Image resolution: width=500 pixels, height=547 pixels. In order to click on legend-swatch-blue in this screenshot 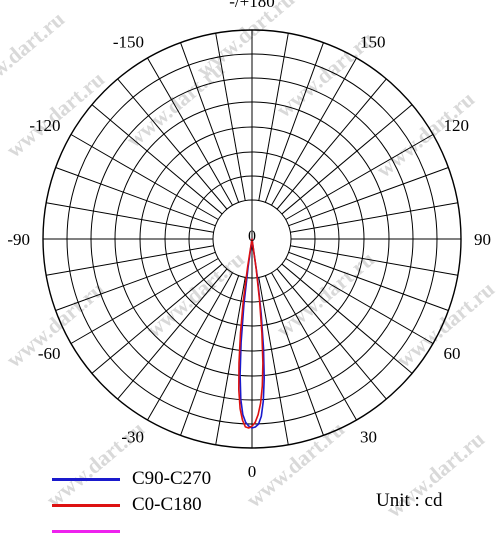, I will do `click(86, 479)`.